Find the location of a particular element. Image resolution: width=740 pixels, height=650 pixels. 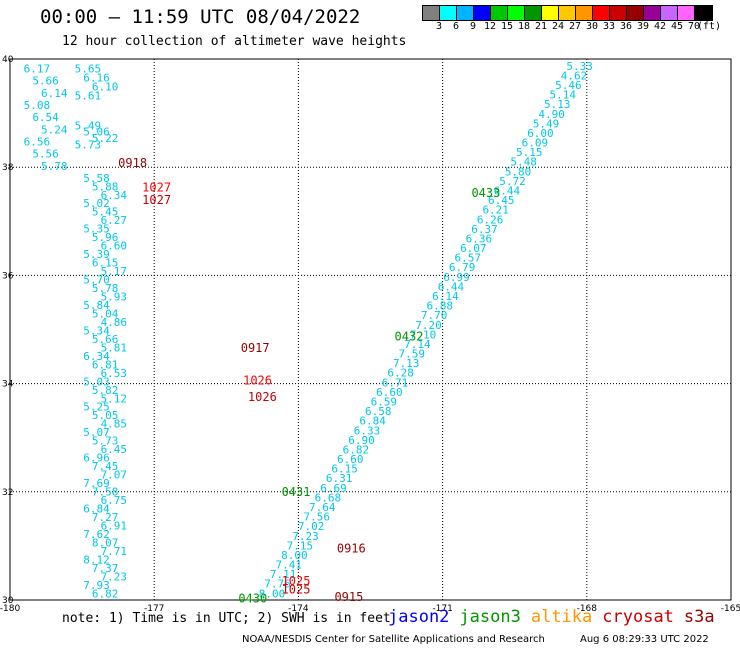

legend-item-jason2: jason2 is located at coordinates (419, 617).